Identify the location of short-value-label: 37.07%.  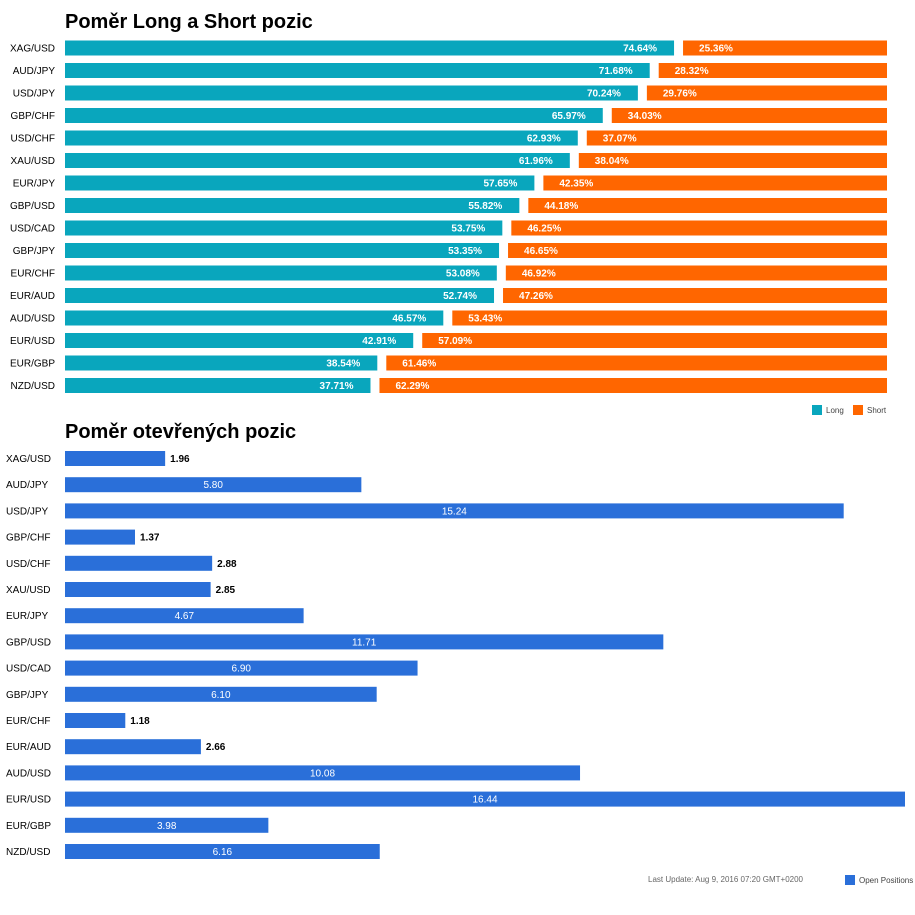
(620, 139).